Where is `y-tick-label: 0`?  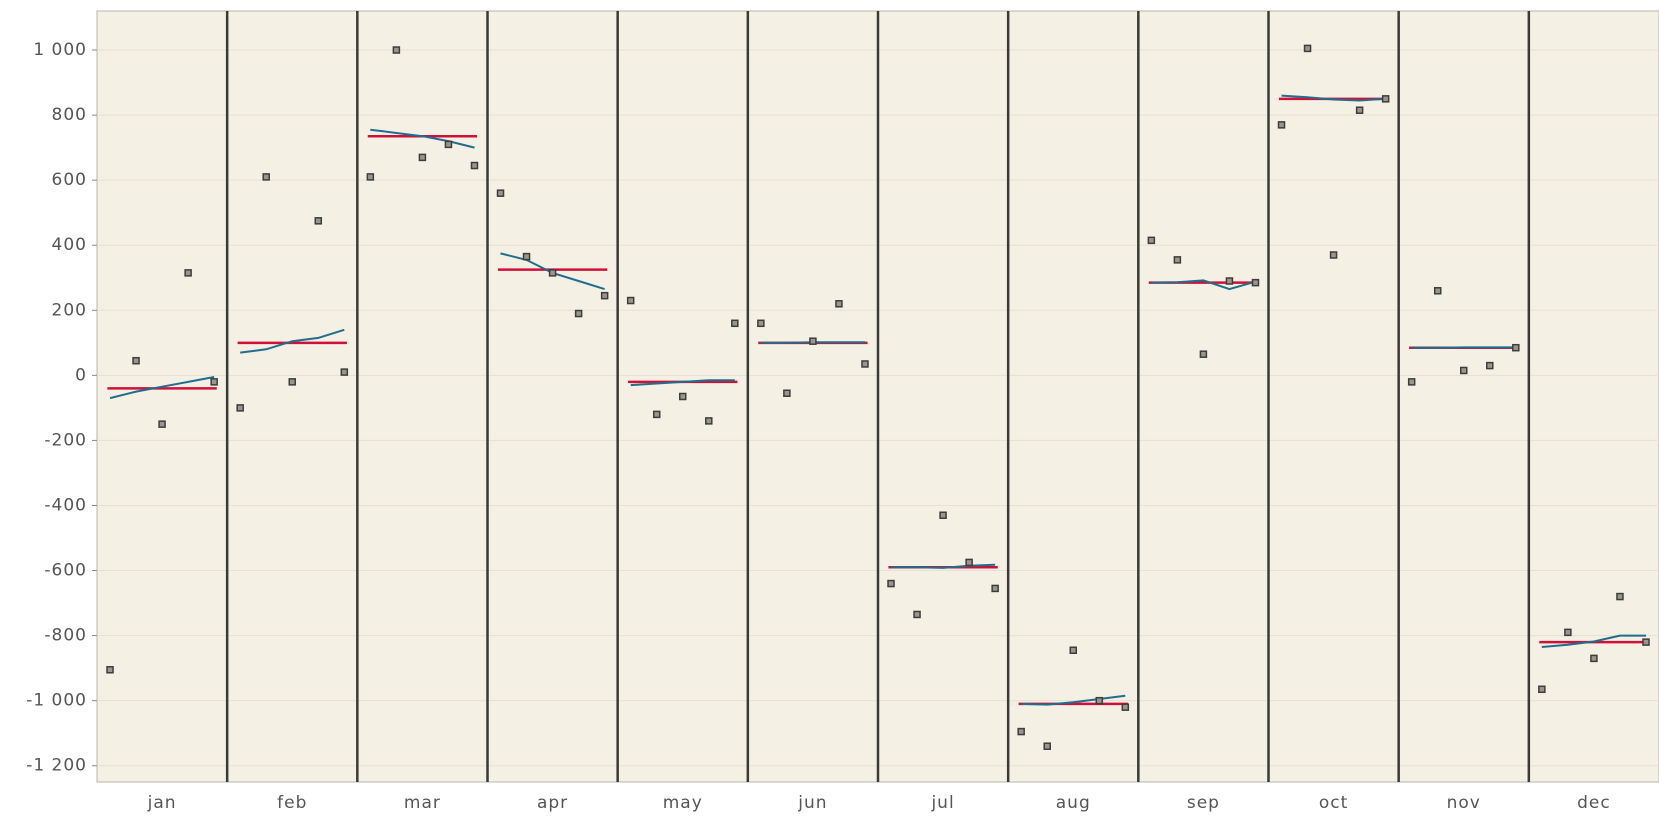 y-tick-label: 0 is located at coordinates (81, 375).